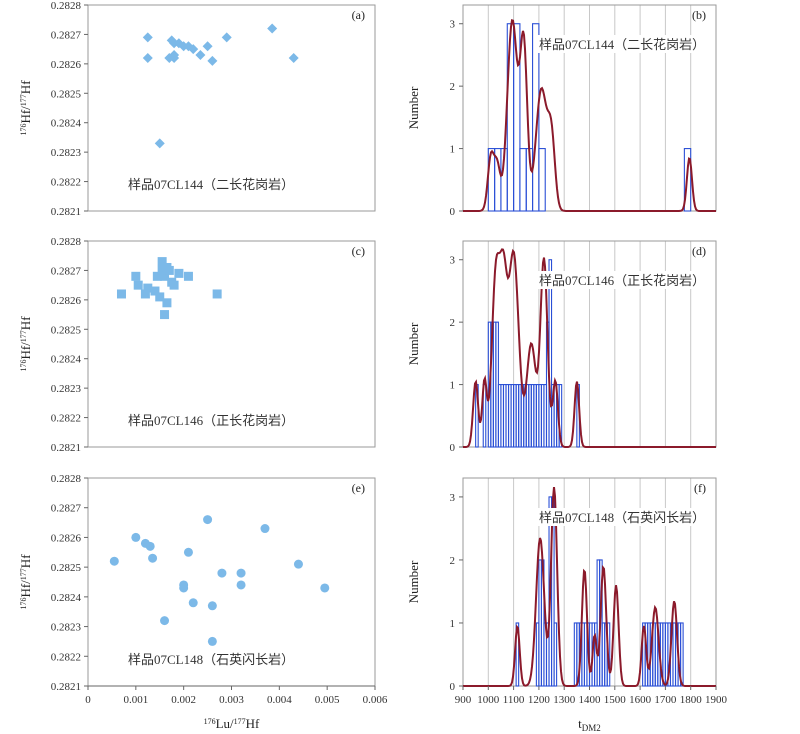  Describe the element at coordinates (453, 87) in the screenshot. I see `y-tick-label: 2` at that location.